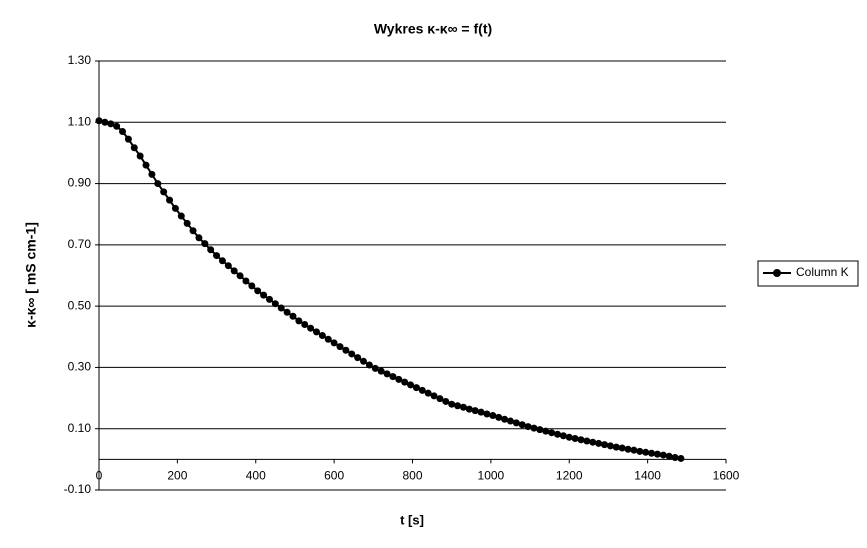  Describe the element at coordinates (99, 476) in the screenshot. I see `x-tick-label: 0` at that location.